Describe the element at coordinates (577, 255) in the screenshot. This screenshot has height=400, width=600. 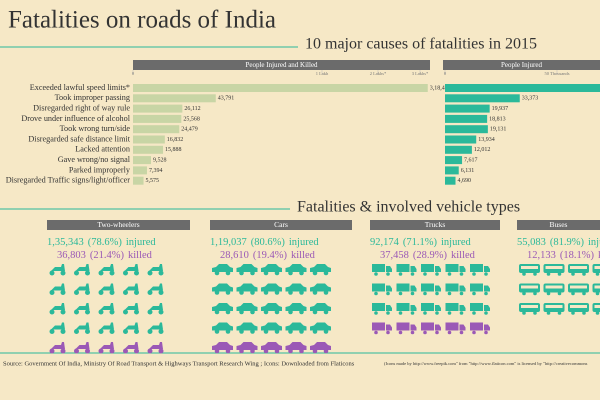
I see `stat-share: (18.1%)` at that location.